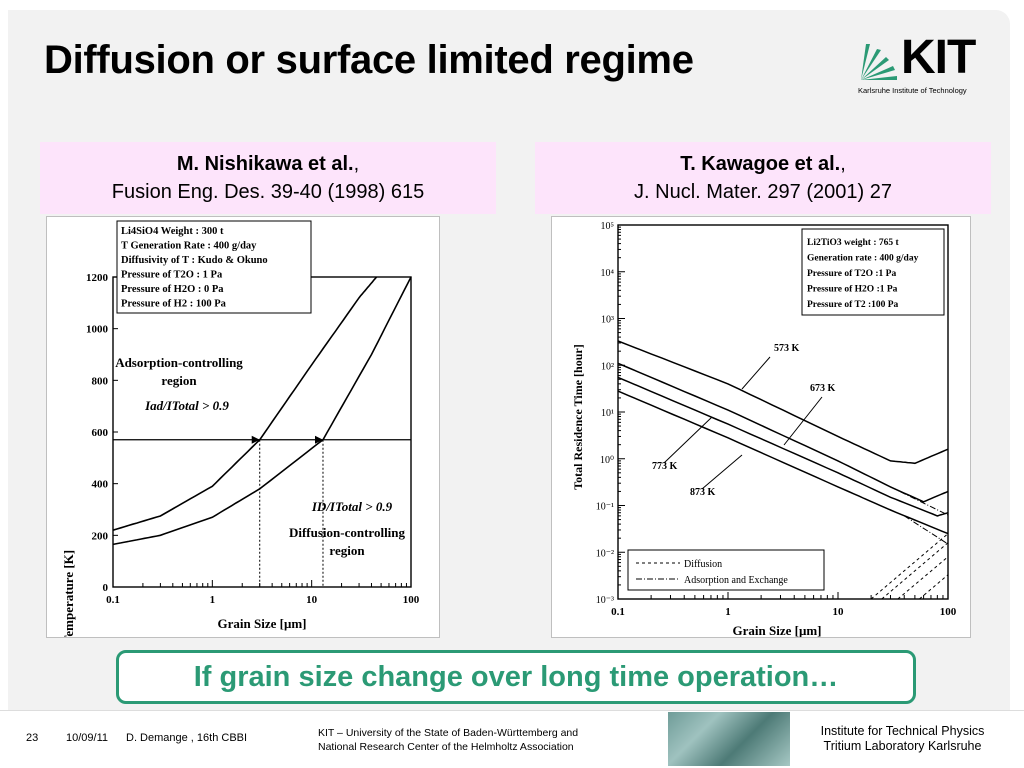  What do you see at coordinates (512, 710) in the screenshot?
I see `footer-separator` at bounding box center [512, 710].